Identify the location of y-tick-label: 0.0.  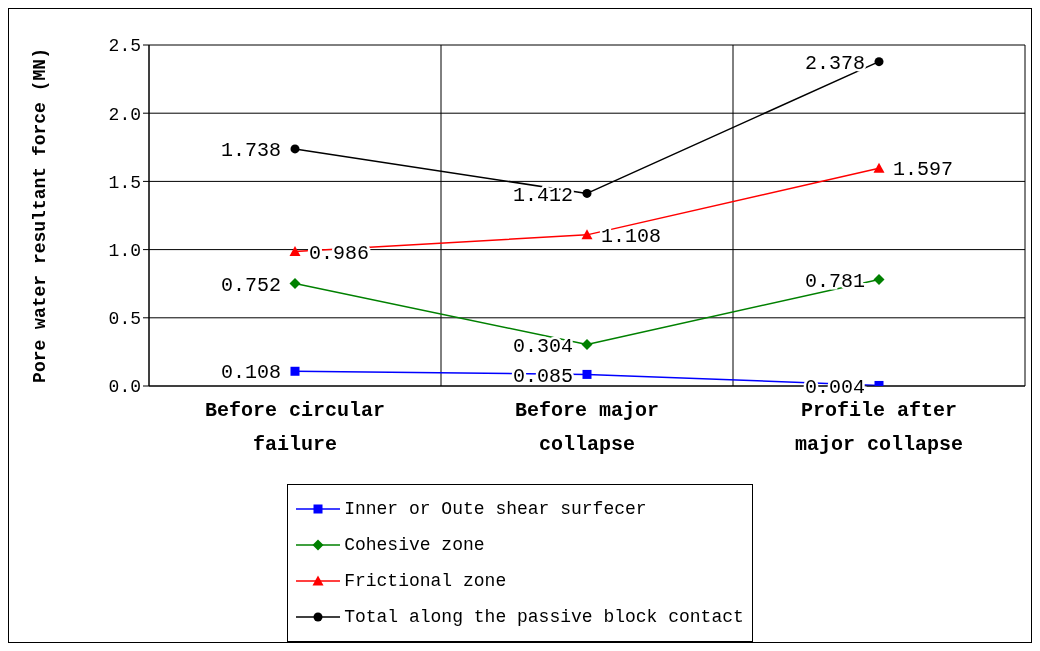
(124, 387).